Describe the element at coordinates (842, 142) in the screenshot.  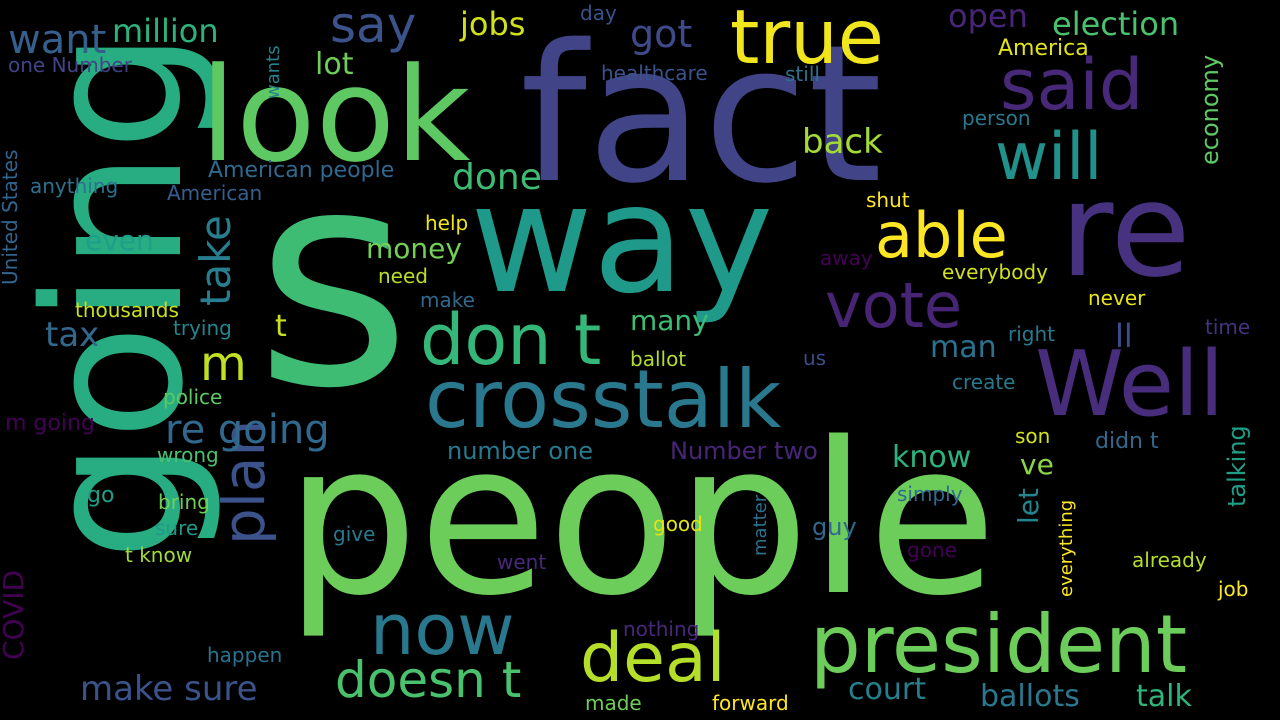
I see `word-back: back` at that location.